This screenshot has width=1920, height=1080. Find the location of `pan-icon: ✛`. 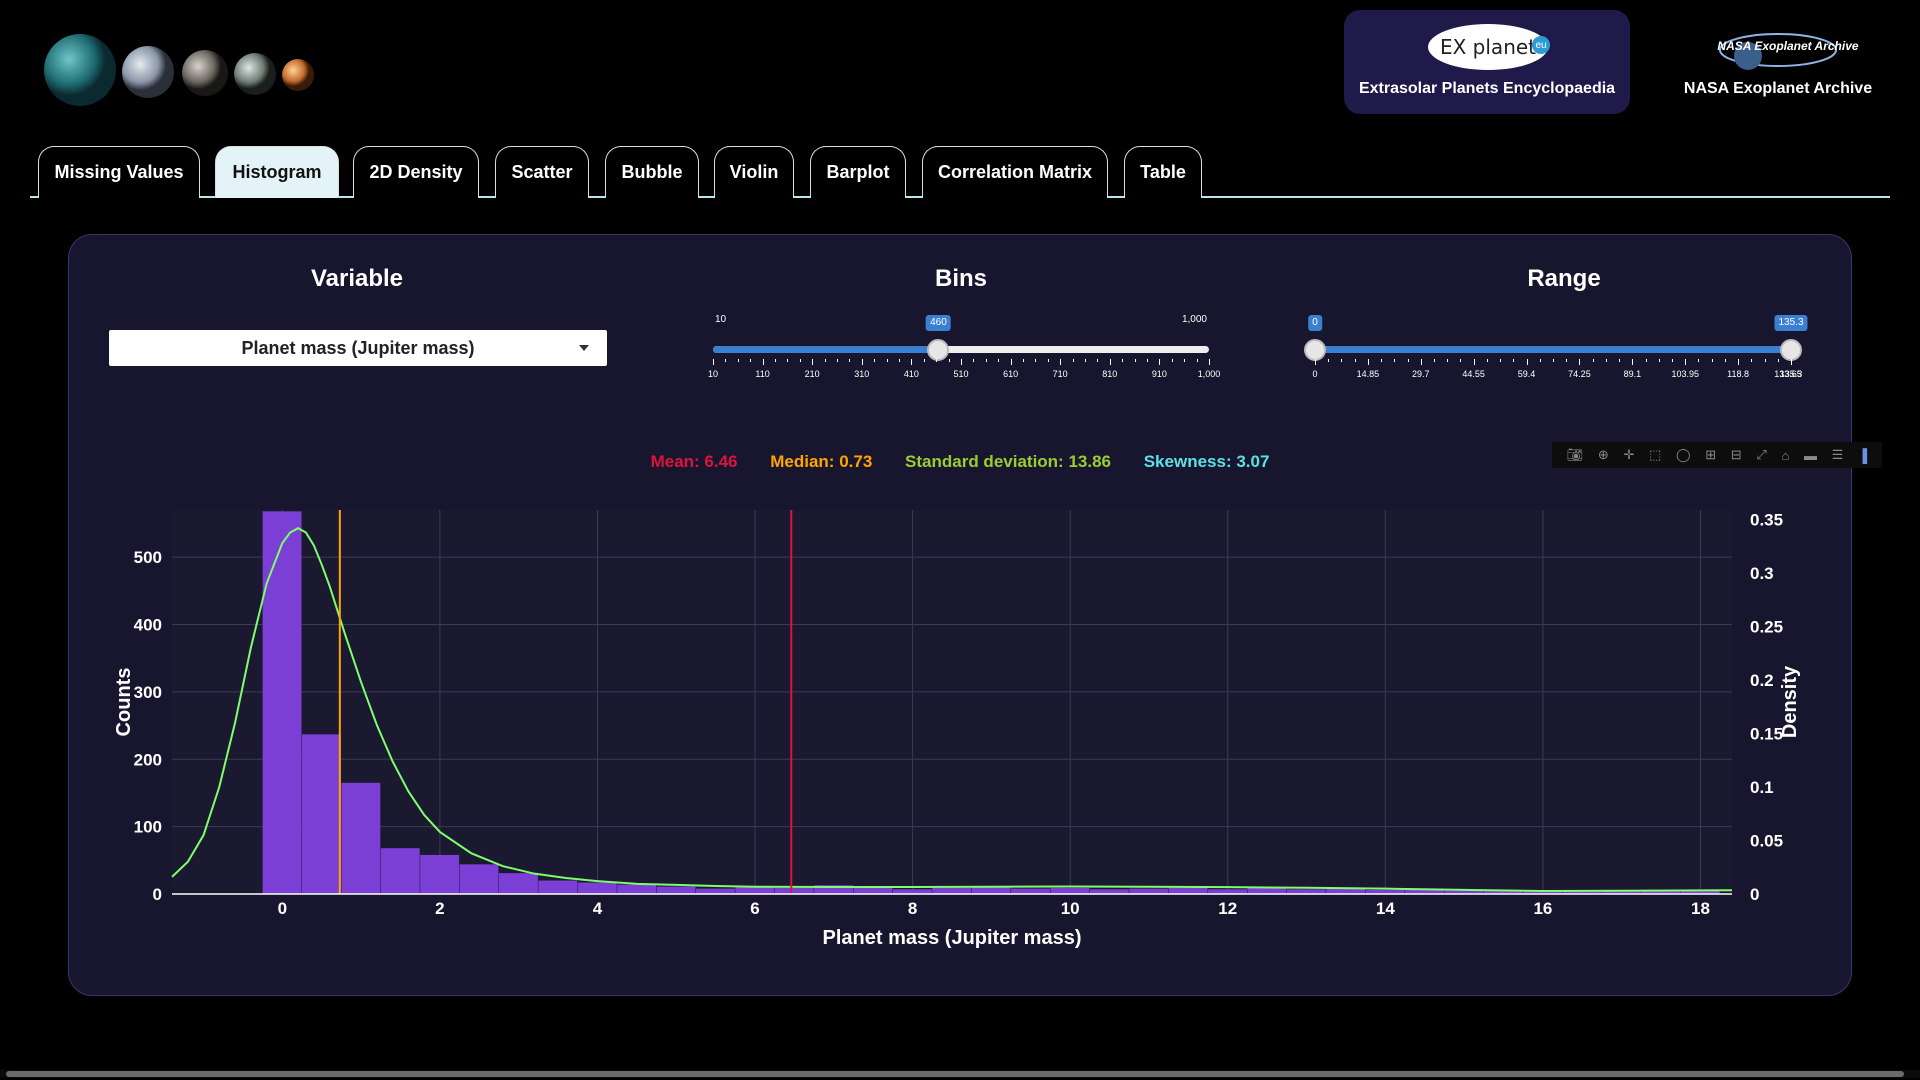

pan-icon: ✛ is located at coordinates (1629, 454).